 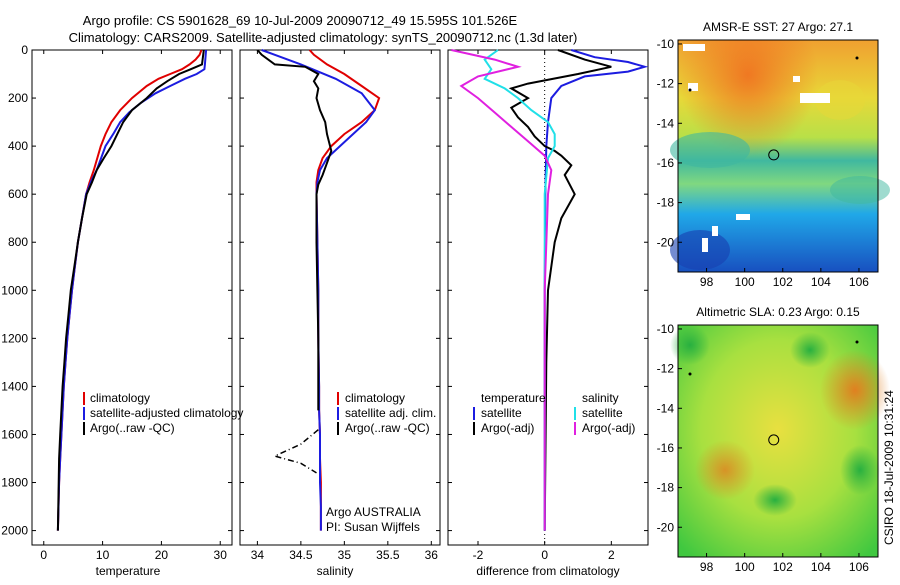 I want to click on salinity-x-label: salinity, so click(x=335, y=571).